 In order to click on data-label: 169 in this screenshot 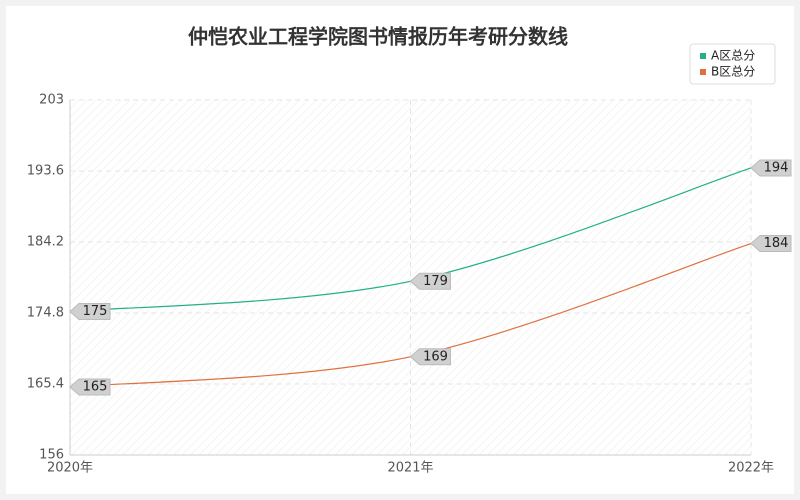, I will do `click(435, 356)`.